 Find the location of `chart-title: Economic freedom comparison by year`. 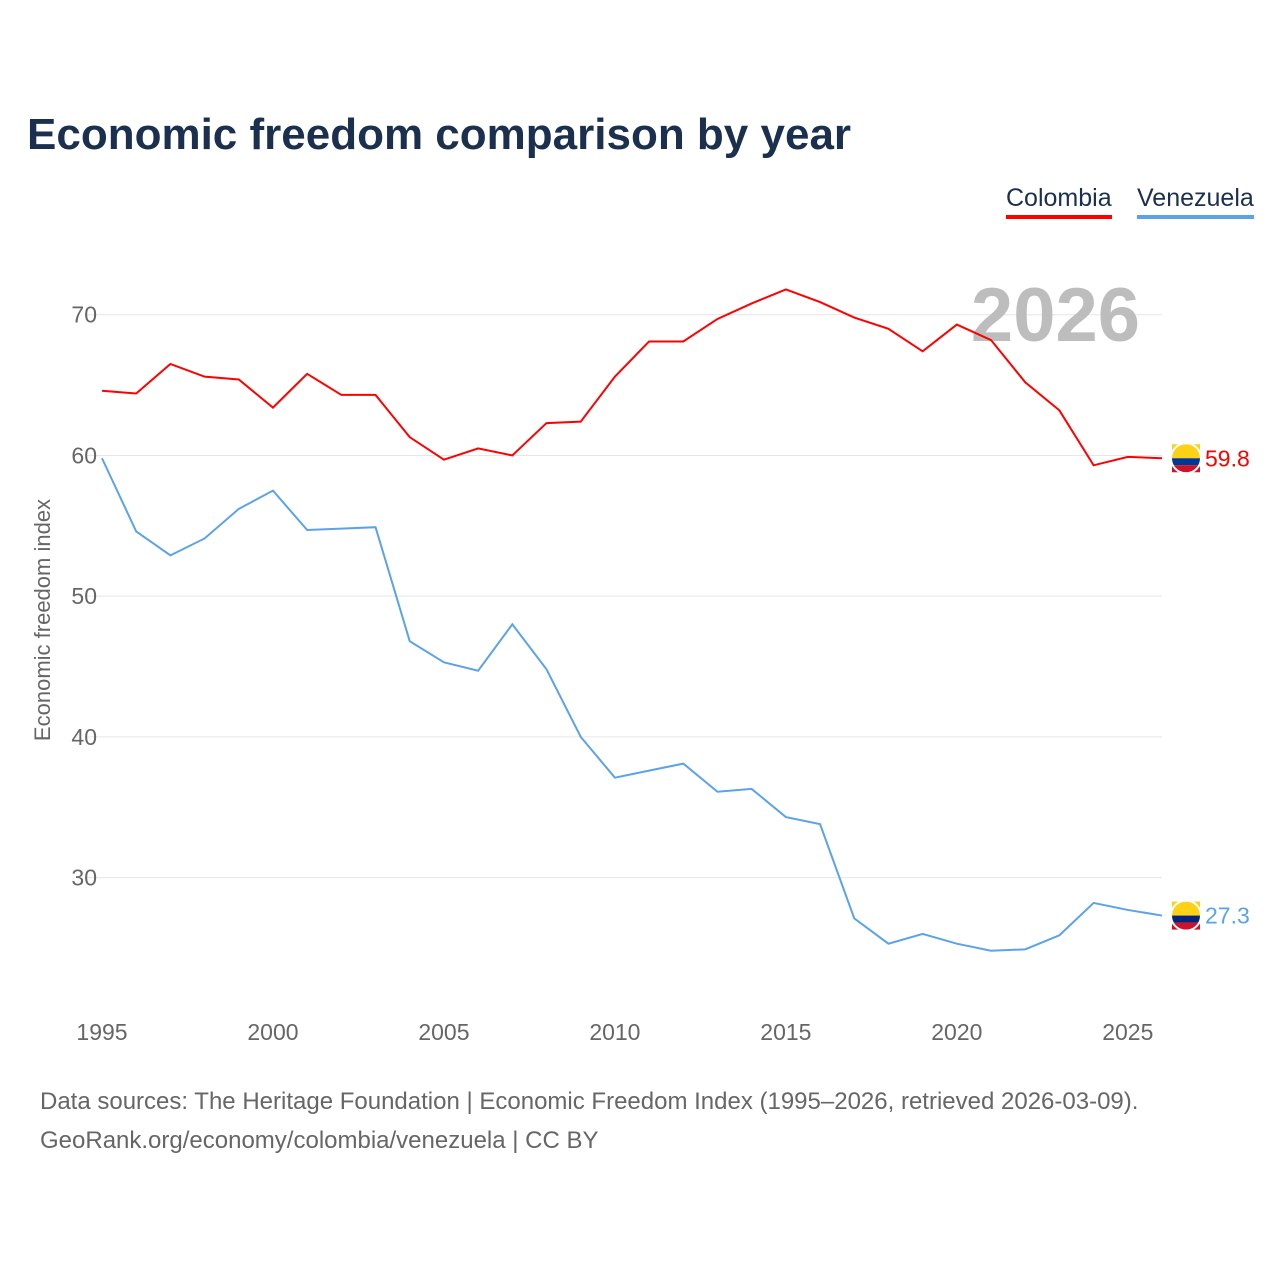

chart-title: Economic freedom comparison by year is located at coordinates (439, 134).